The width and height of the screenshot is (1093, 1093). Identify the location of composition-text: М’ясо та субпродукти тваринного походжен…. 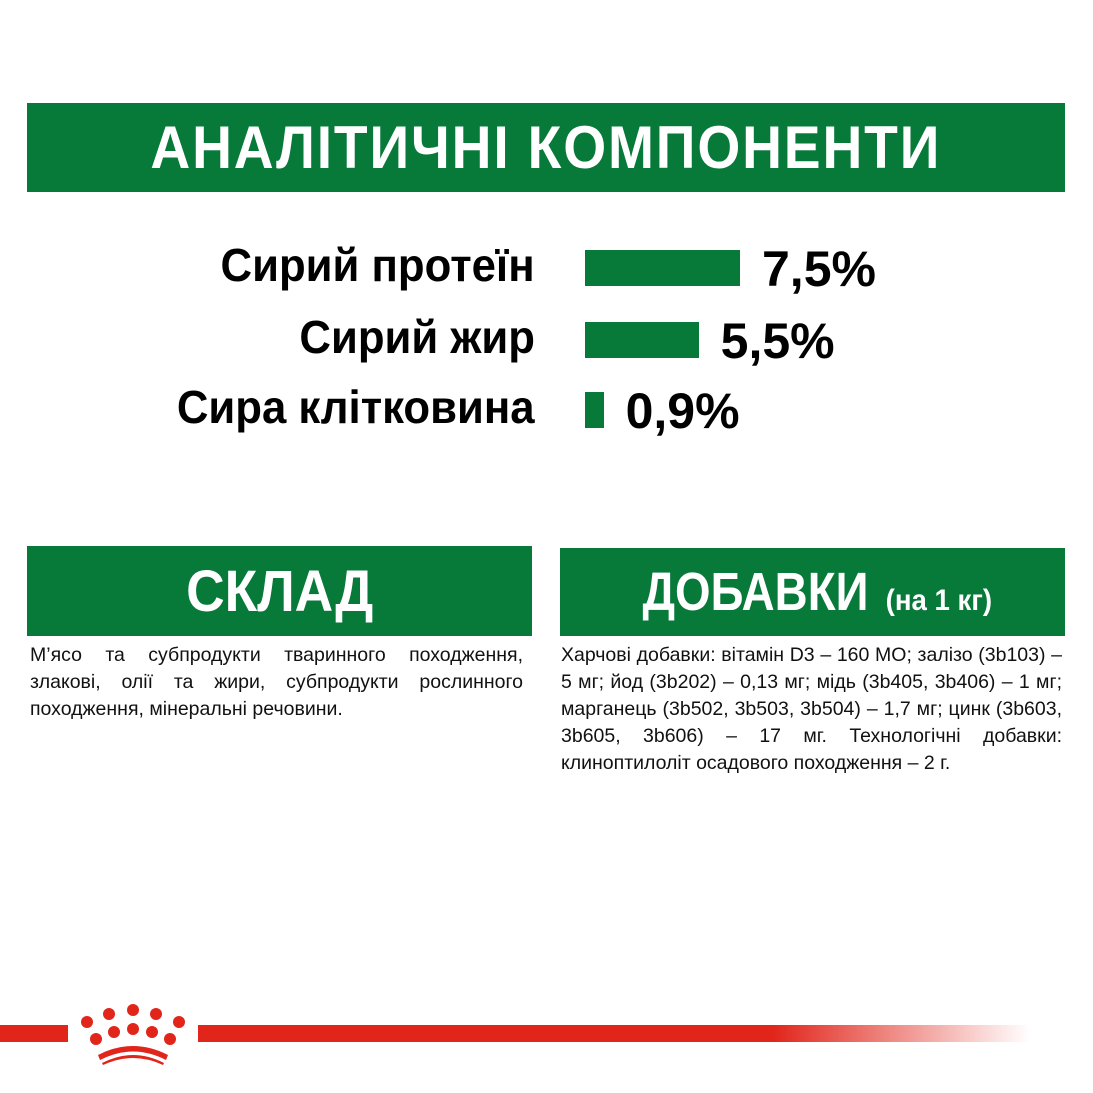
(276, 682).